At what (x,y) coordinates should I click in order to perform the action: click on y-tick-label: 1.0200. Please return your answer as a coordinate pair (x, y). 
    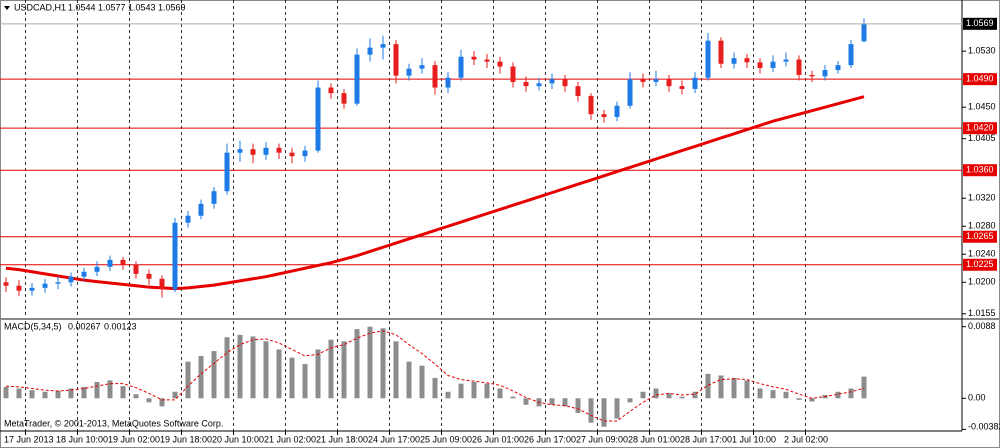
    Looking at the image, I should click on (982, 282).